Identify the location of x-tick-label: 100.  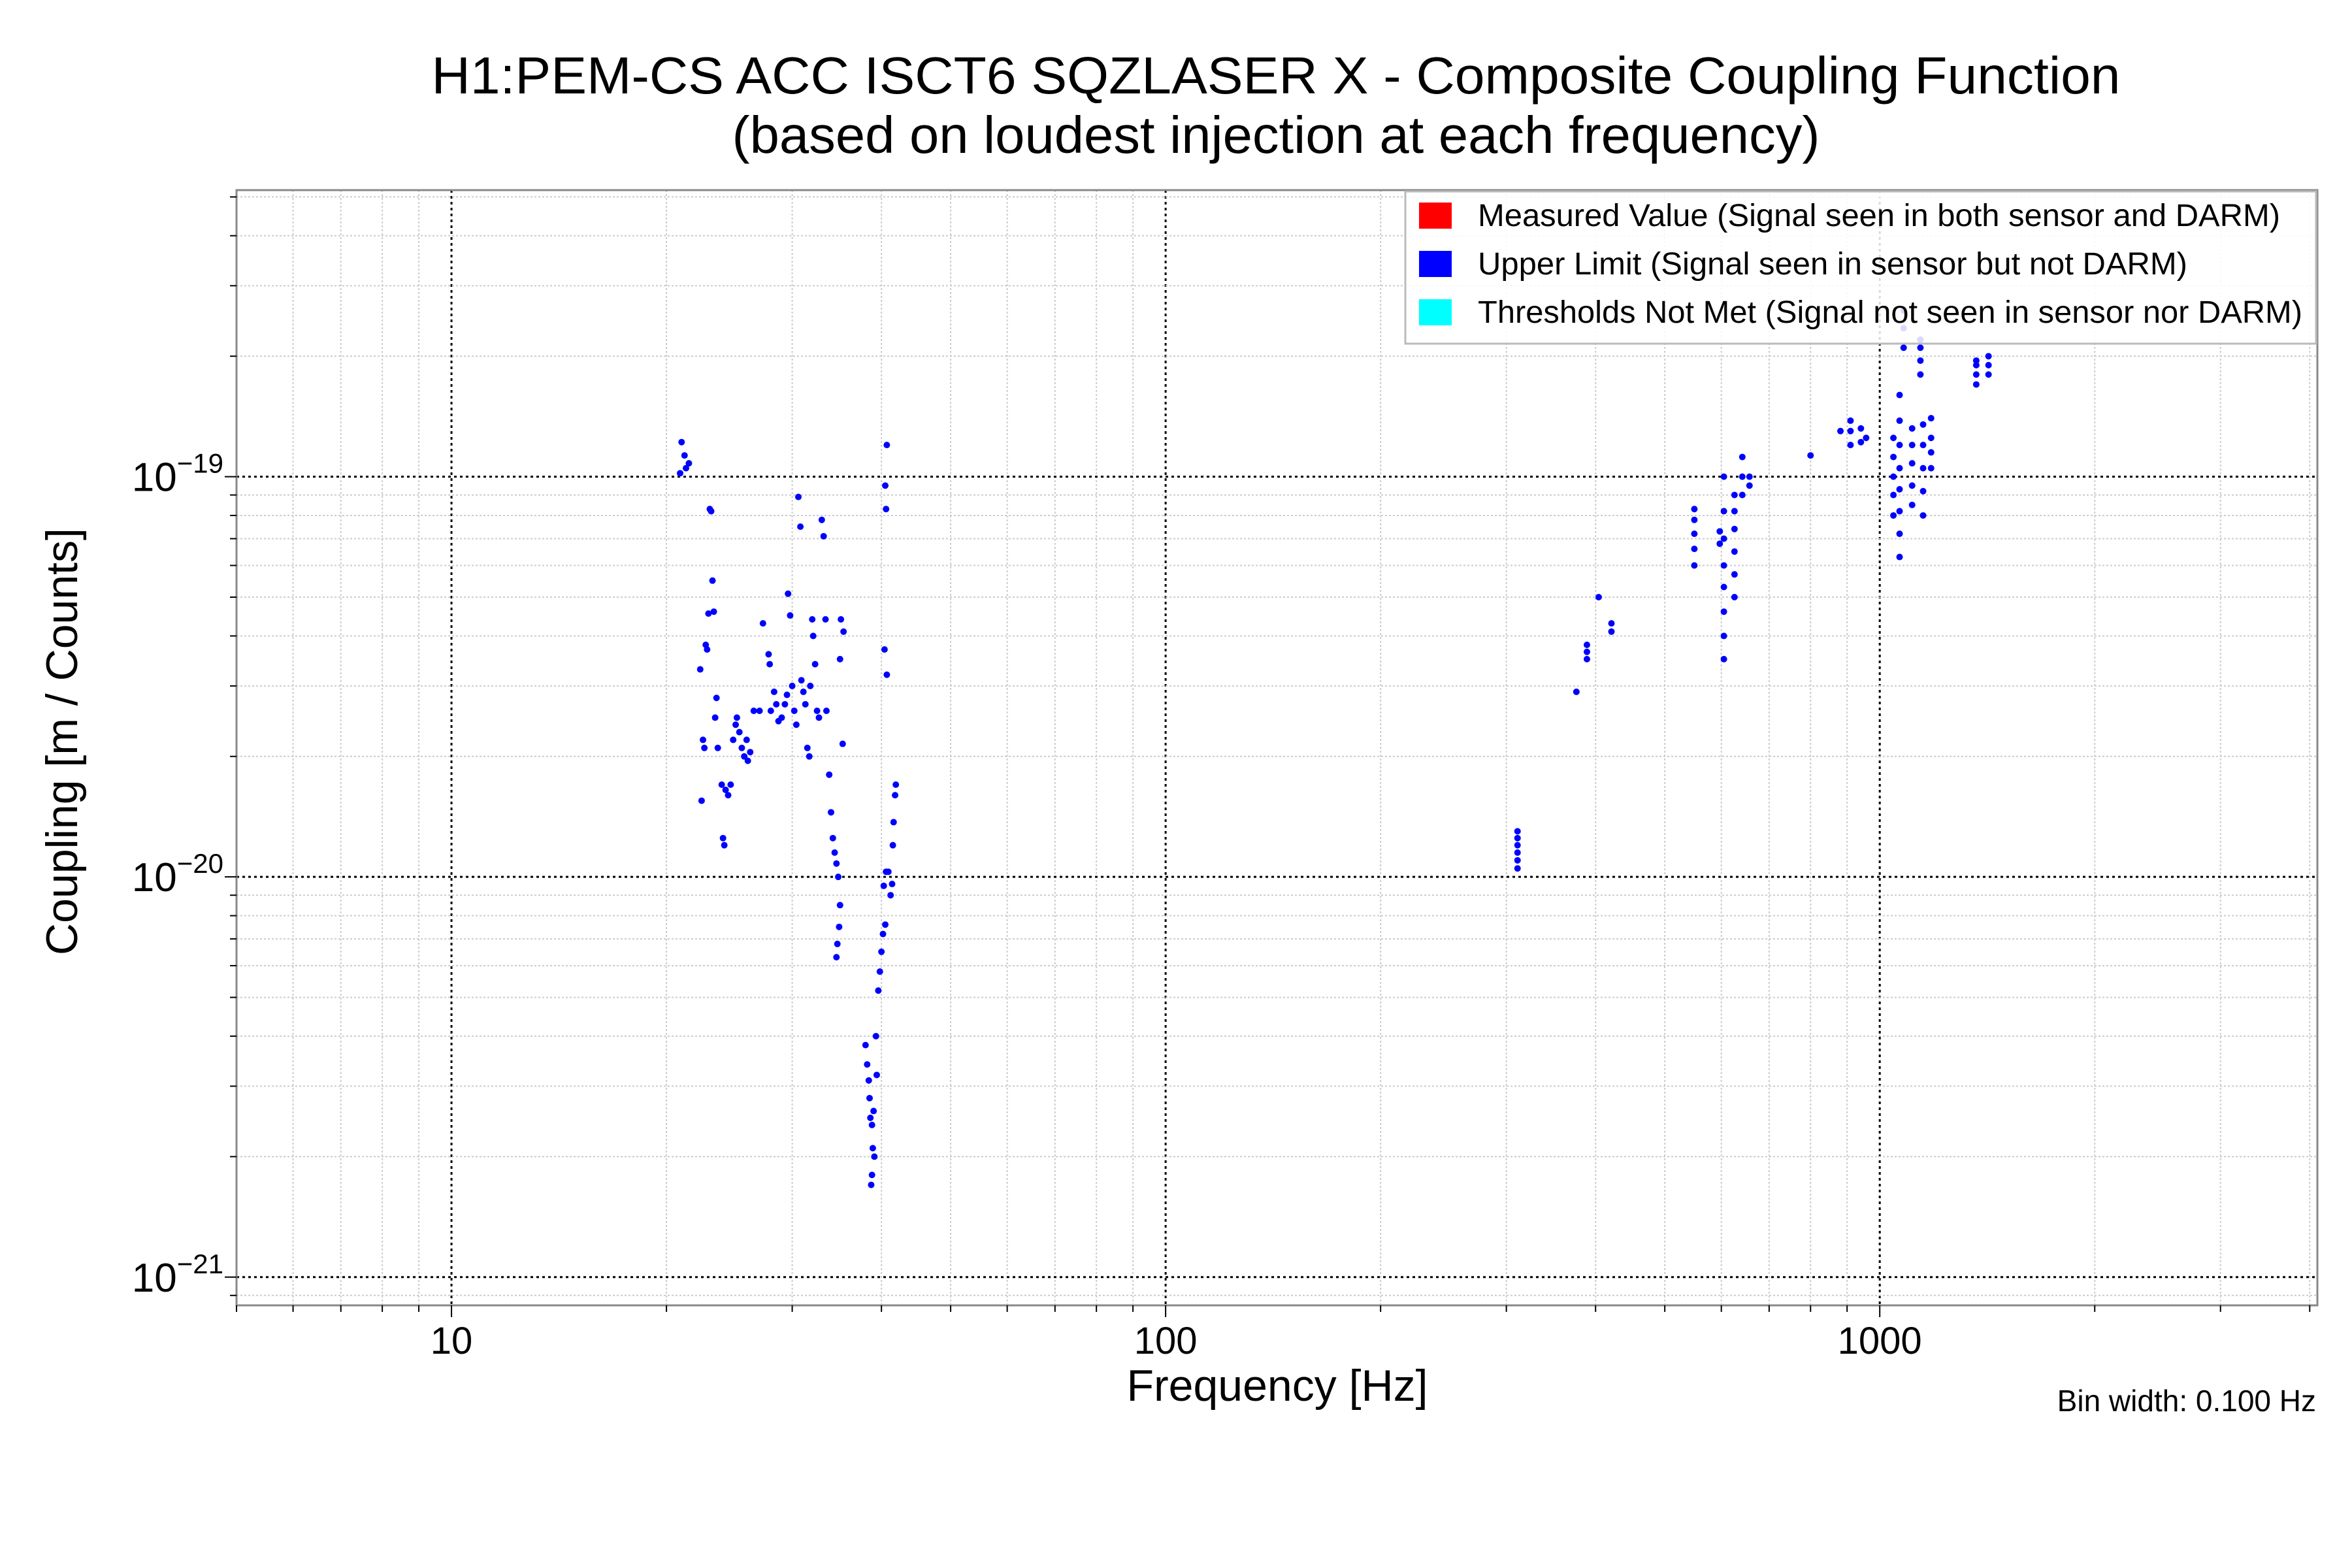
(1166, 1341).